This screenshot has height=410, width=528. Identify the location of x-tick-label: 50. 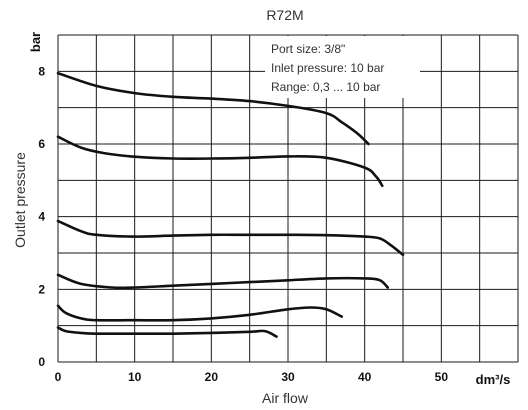
(442, 377).